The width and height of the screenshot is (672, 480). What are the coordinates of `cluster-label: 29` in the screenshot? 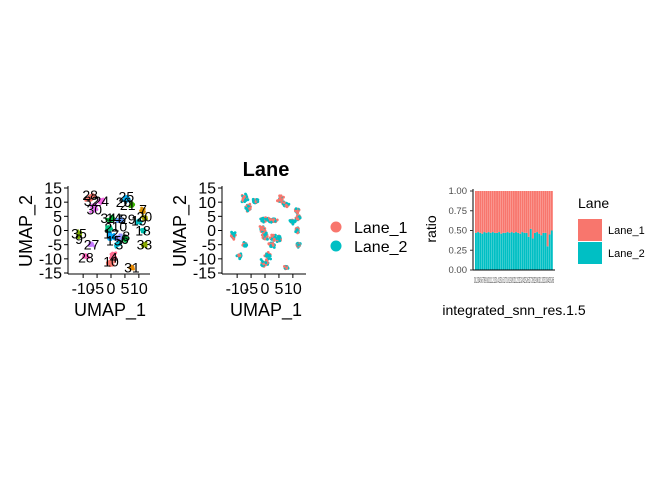 It's located at (128, 219).